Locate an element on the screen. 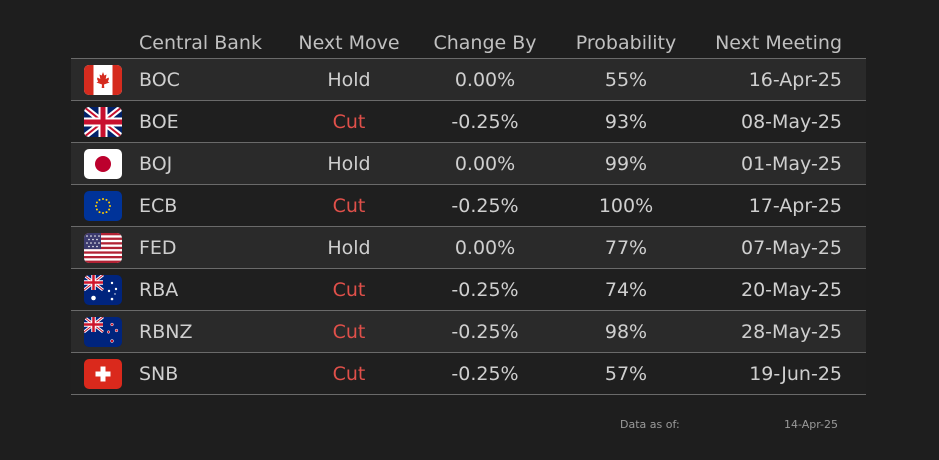  probability: 99% is located at coordinates (626, 163).